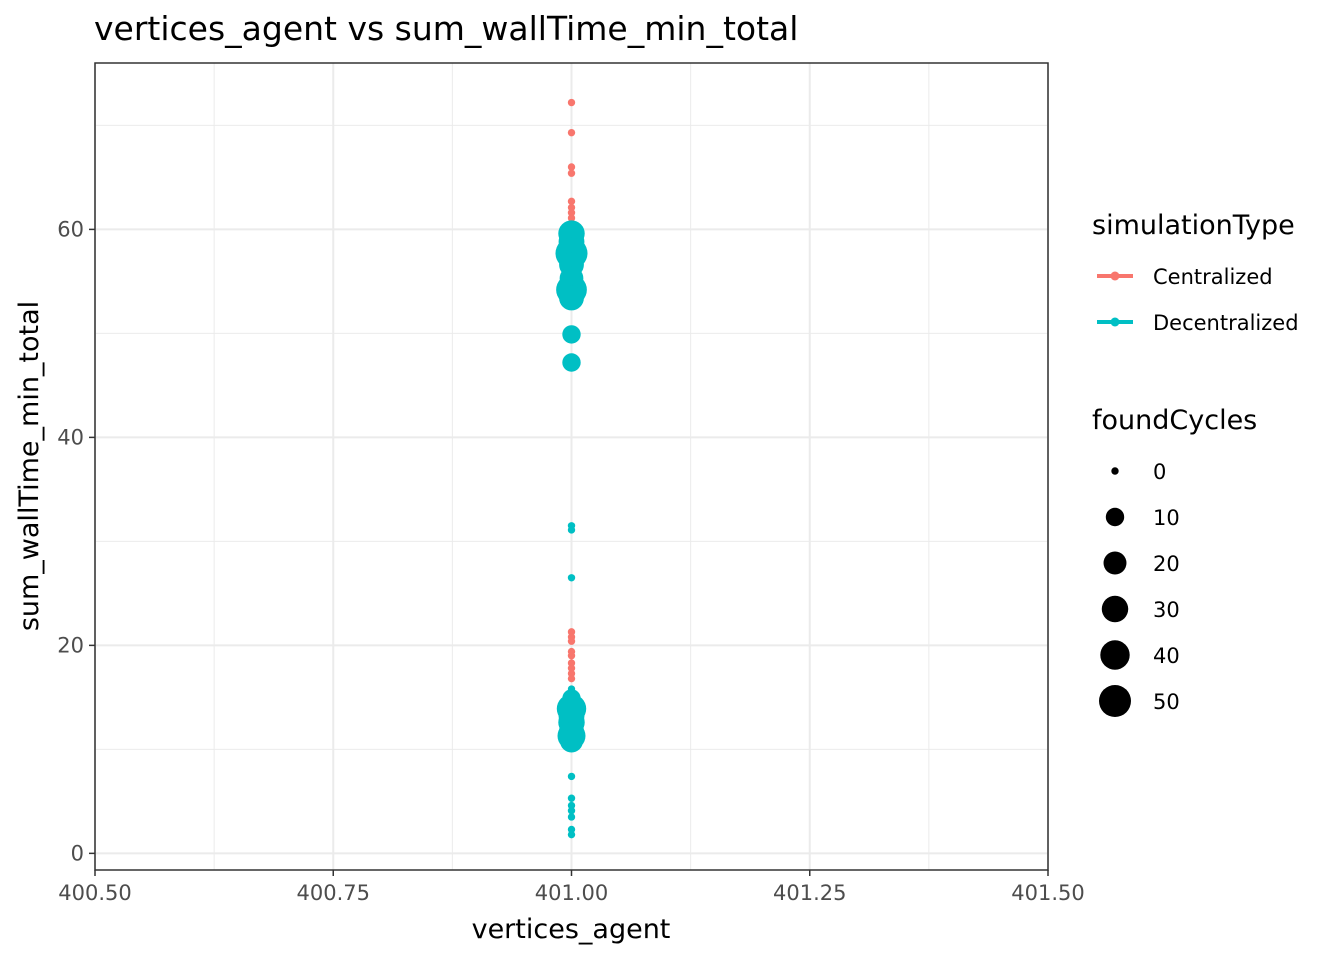 The width and height of the screenshot is (1344, 960). What do you see at coordinates (571, 893) in the screenshot?
I see `x-tick-label: 401.00` at bounding box center [571, 893].